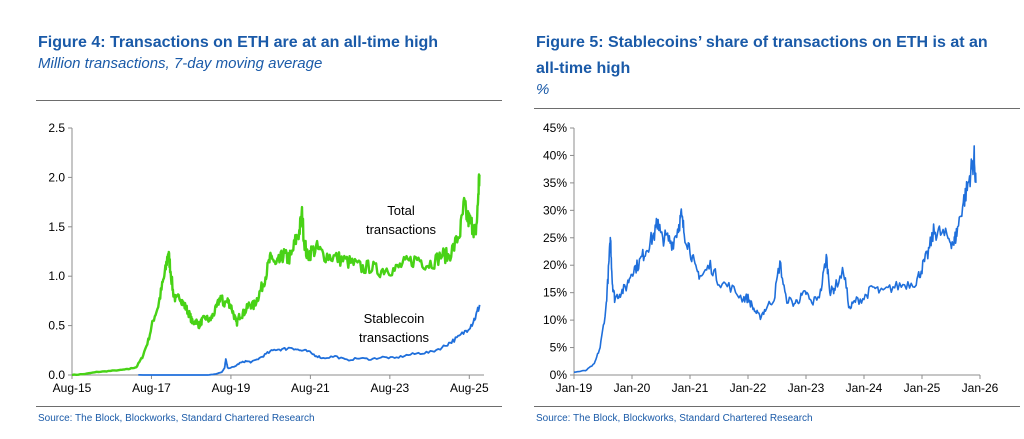 This screenshot has height=439, width=1024. What do you see at coordinates (269, 406) in the screenshot?
I see `figure-4-bottom-rule` at bounding box center [269, 406].